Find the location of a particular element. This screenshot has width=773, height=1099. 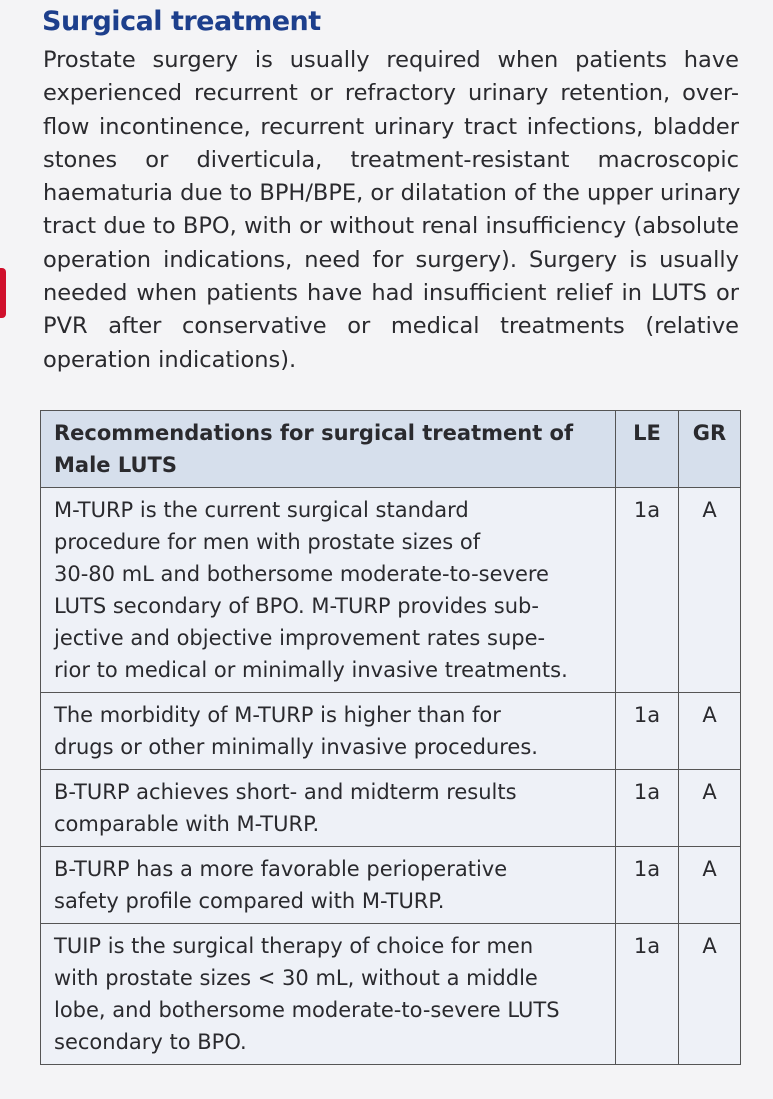

cell-line: M-TURP is the current surgical standard is located at coordinates (261, 510).